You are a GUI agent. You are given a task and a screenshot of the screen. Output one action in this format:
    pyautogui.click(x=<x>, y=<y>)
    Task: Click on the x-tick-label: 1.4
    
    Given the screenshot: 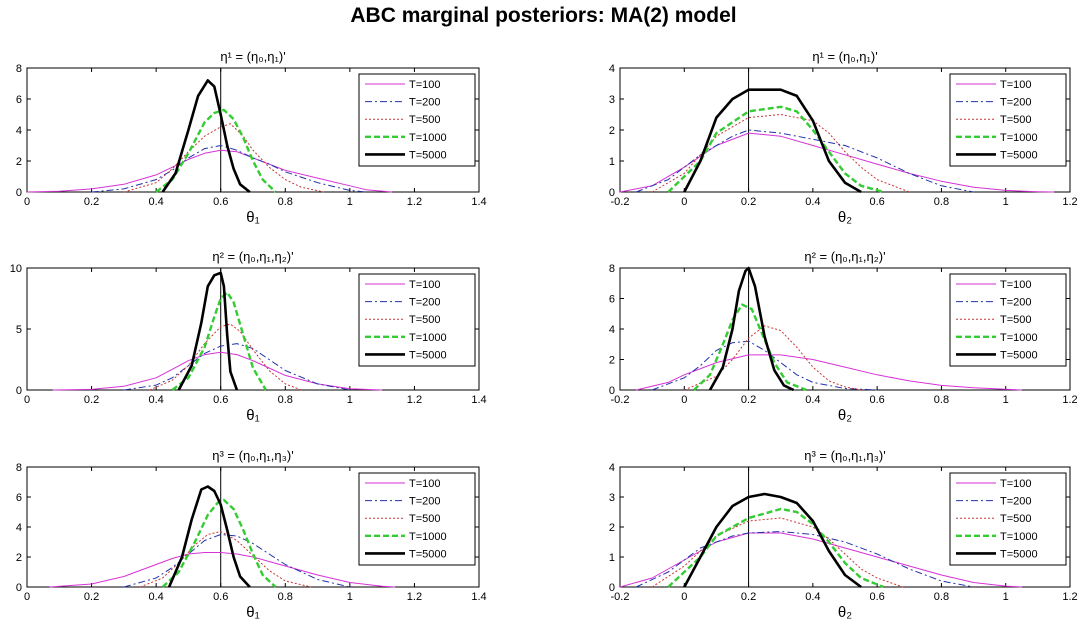 What is the action you would take?
    pyautogui.click(x=478, y=597)
    